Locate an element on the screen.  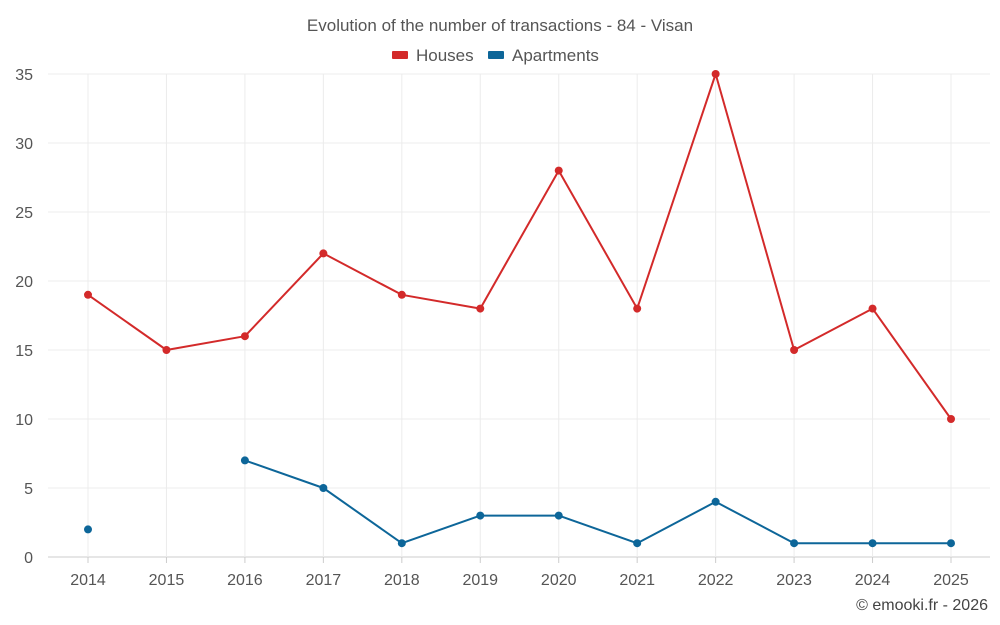
legend-label-houses: Houses is located at coordinates (445, 55).